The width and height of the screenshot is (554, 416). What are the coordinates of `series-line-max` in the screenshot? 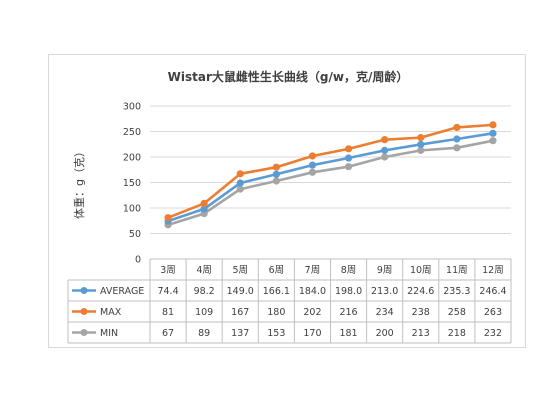 It's located at (330, 171).